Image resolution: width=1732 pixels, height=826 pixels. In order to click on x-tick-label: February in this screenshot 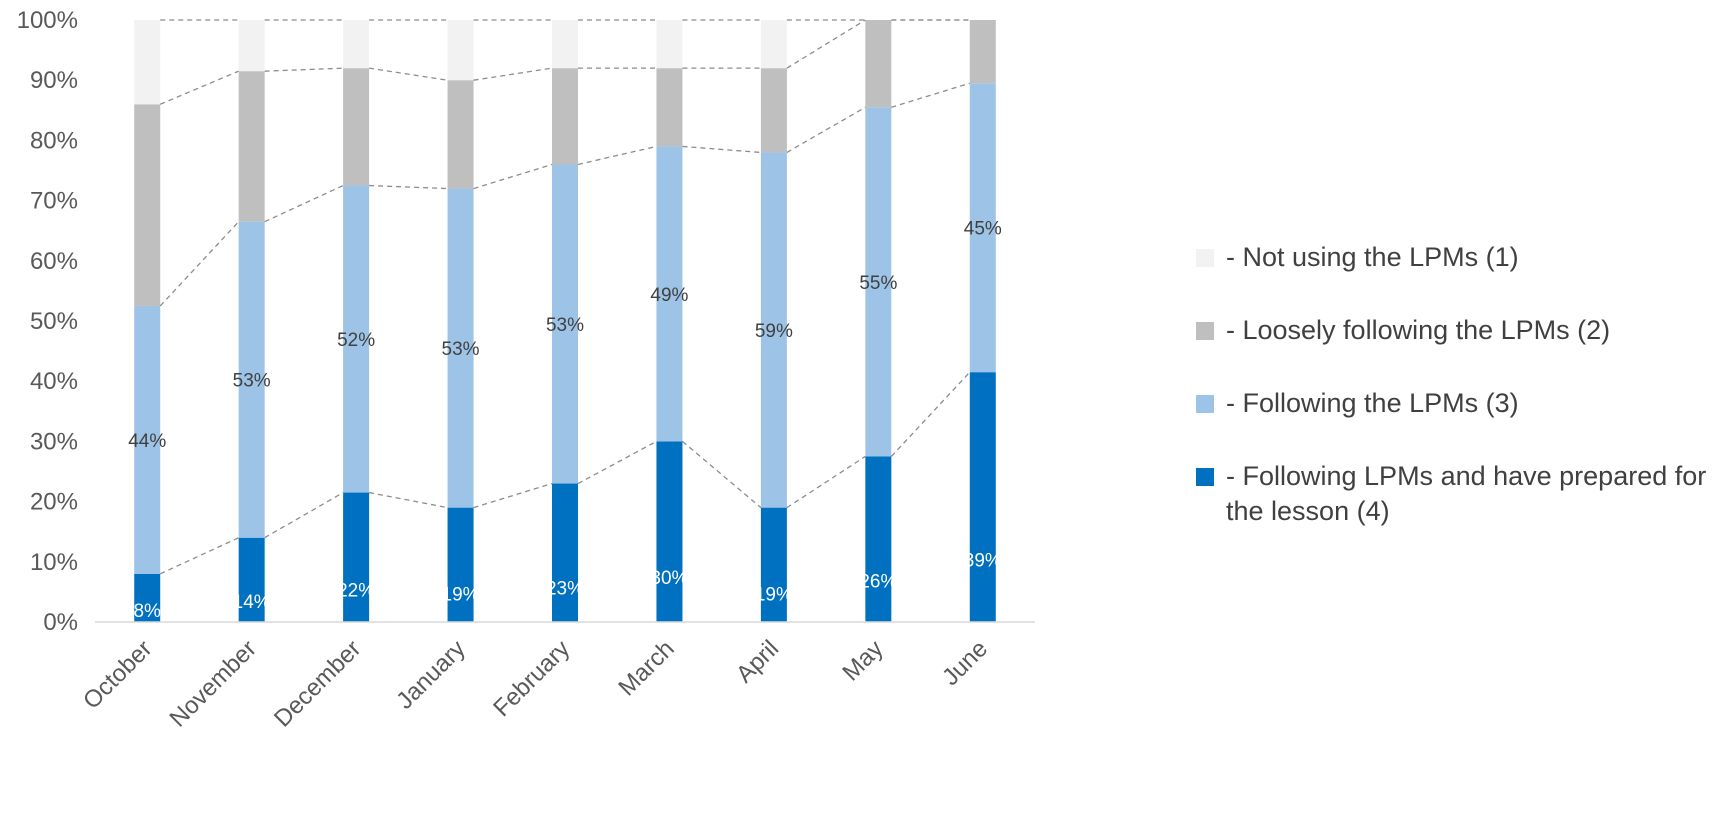, I will do `click(531, 678)`.